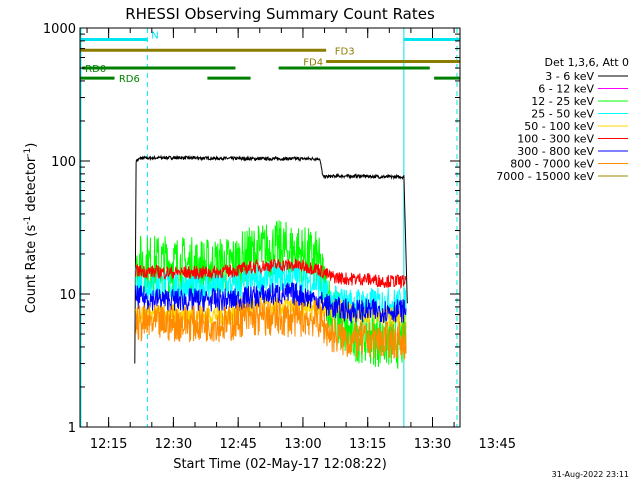  I want to click on legend-header: Det 1,3,6, Att 0, so click(587, 62).